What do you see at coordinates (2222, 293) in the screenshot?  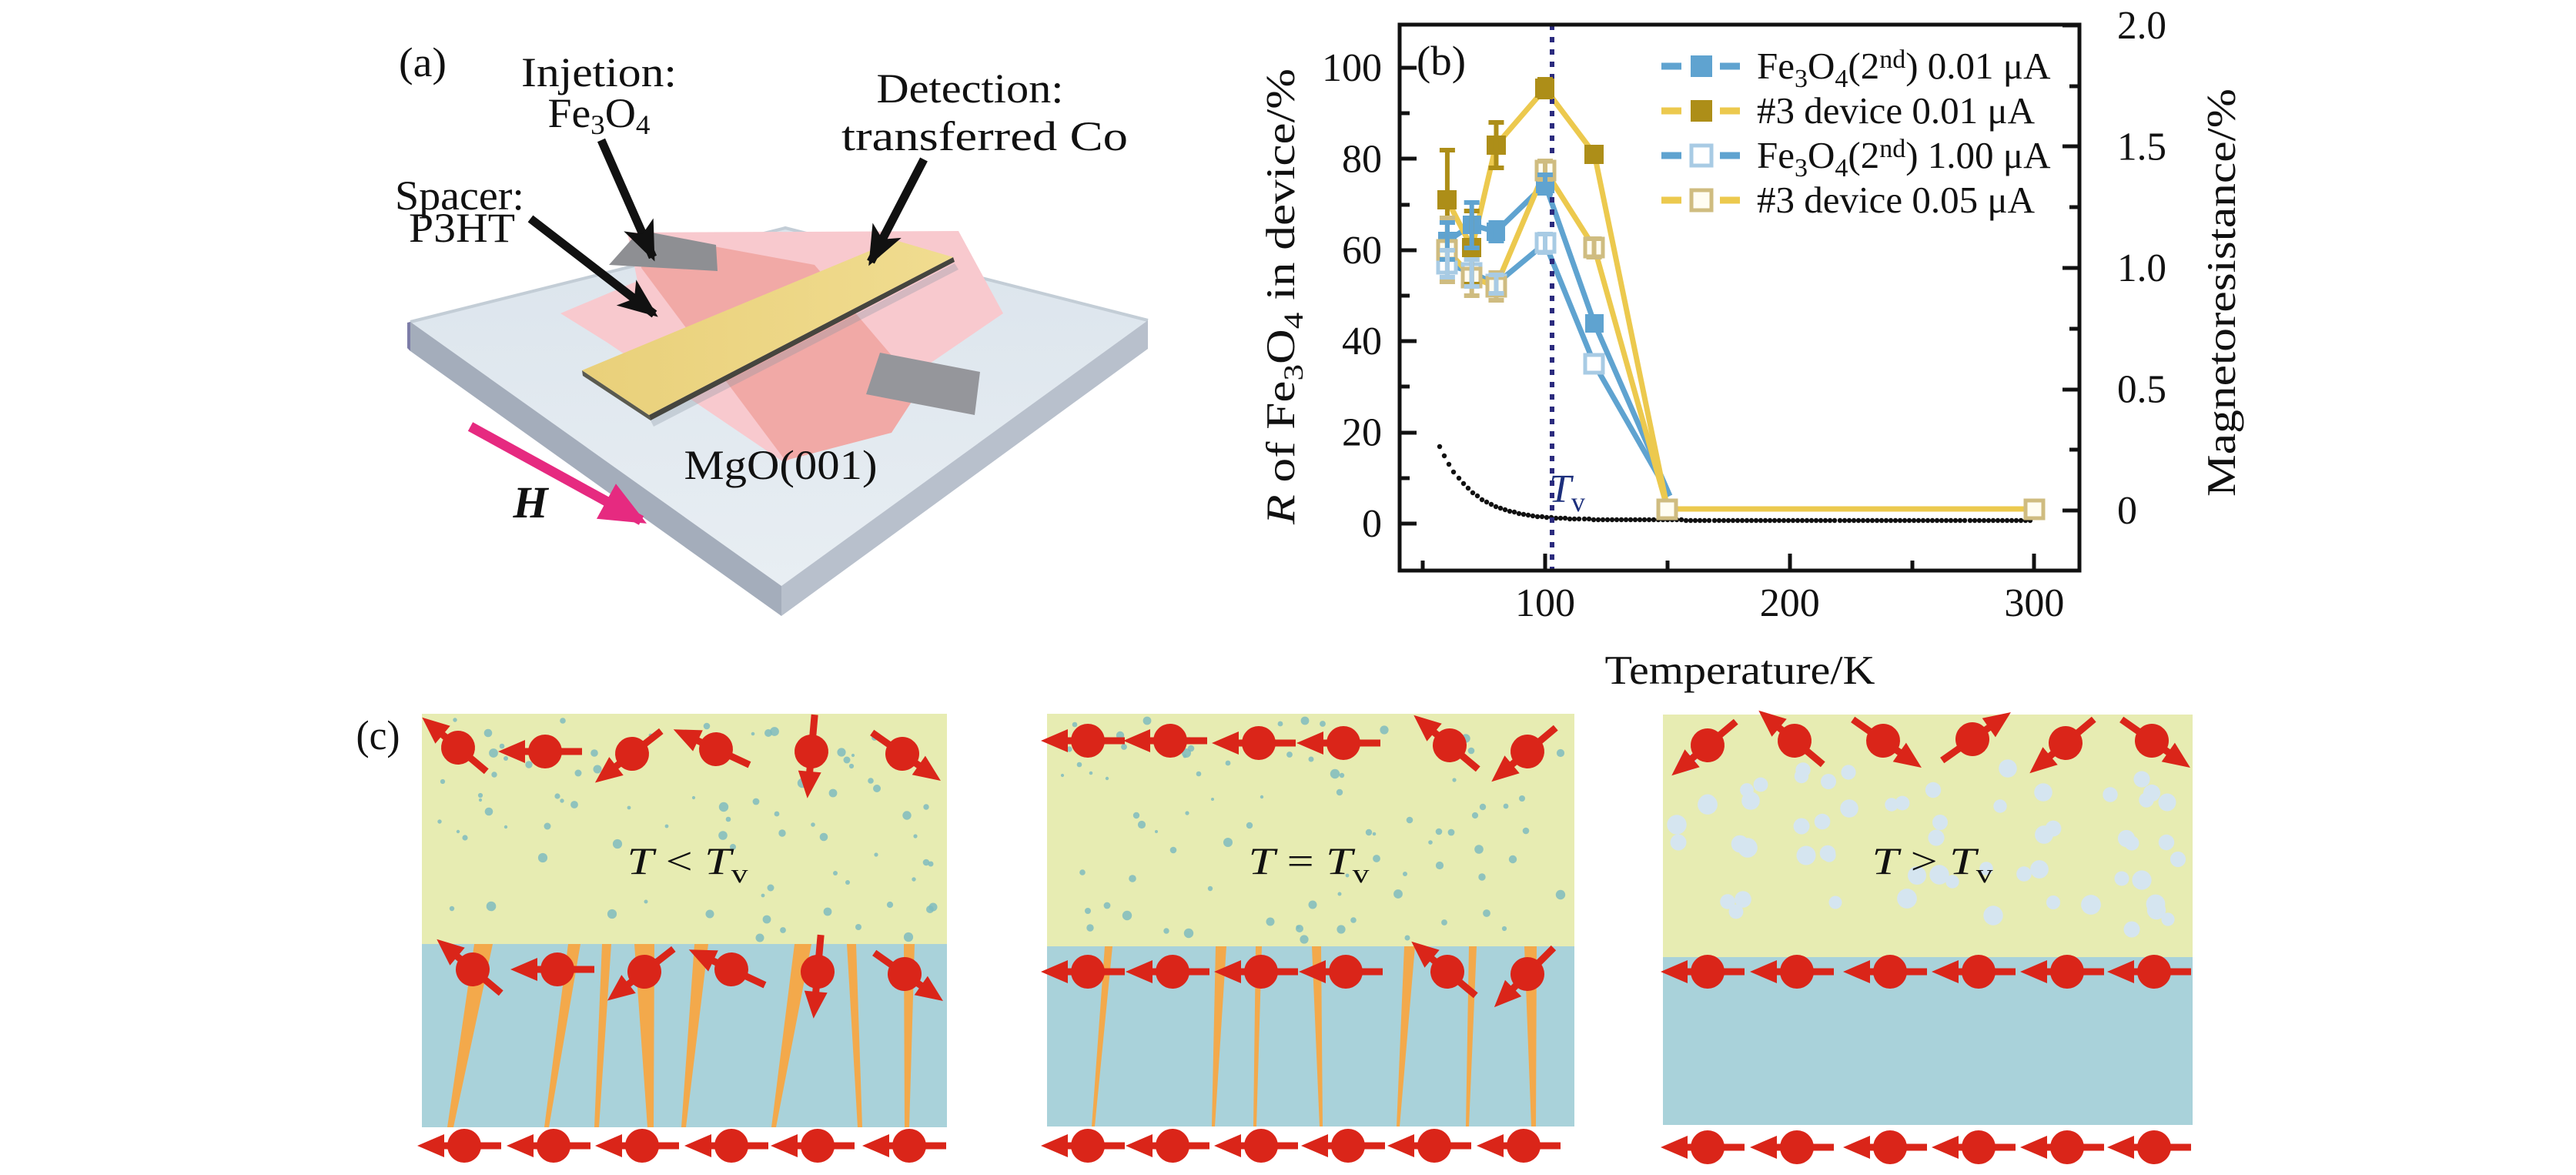 I see `svg-text: Magnetoresistance/%` at bounding box center [2222, 293].